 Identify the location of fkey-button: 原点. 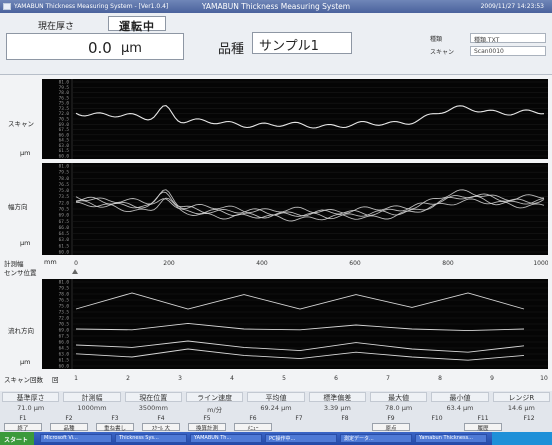
(391, 427).